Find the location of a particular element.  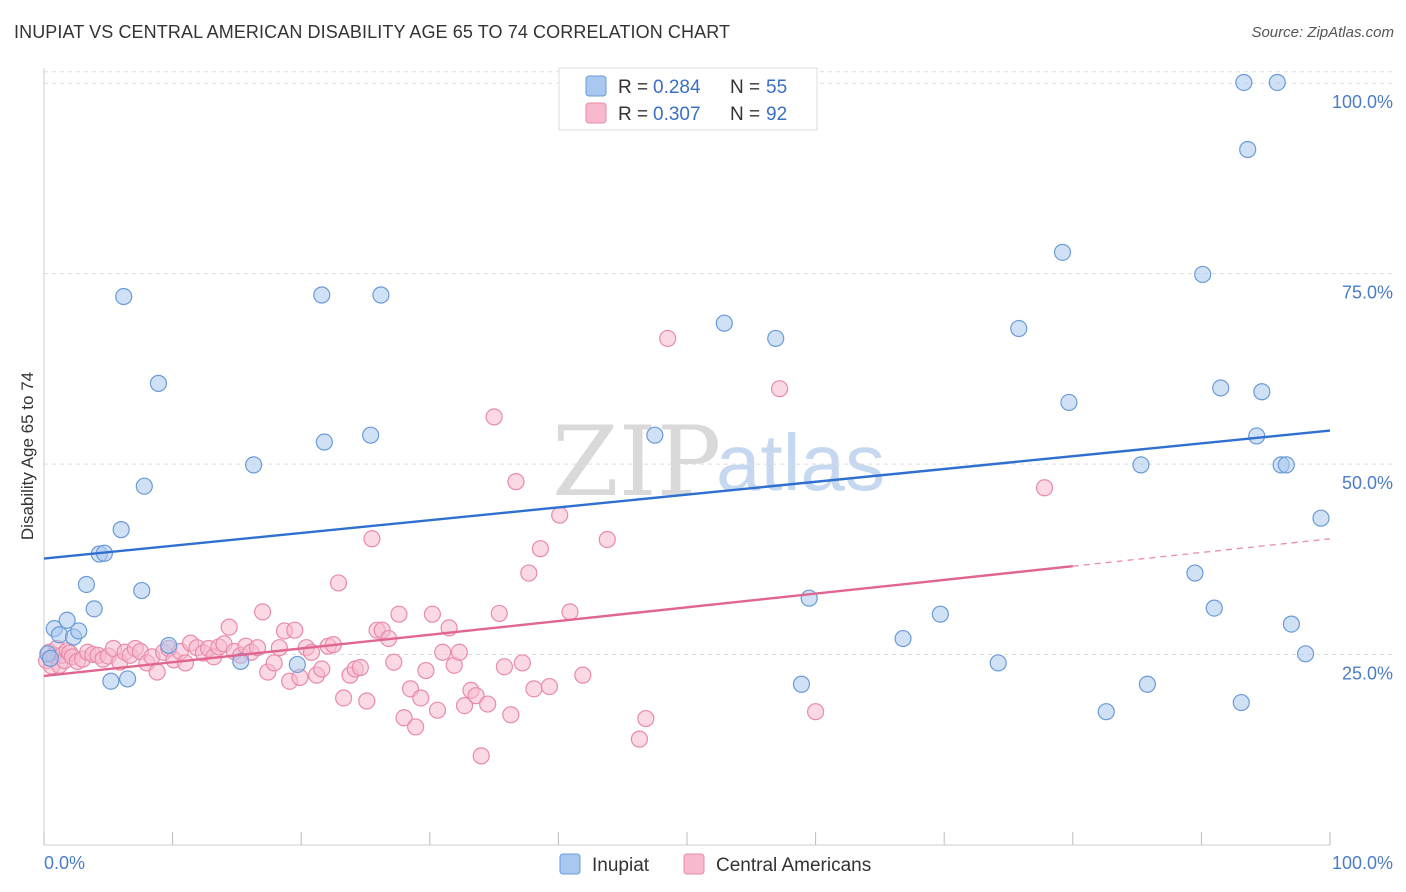

watermark-atlas: atlas is located at coordinates (800, 462).